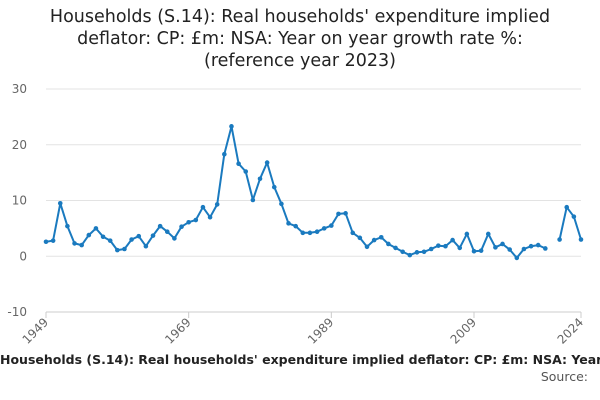  I want to click on x-tick-label: 1989, so click(320, 330).